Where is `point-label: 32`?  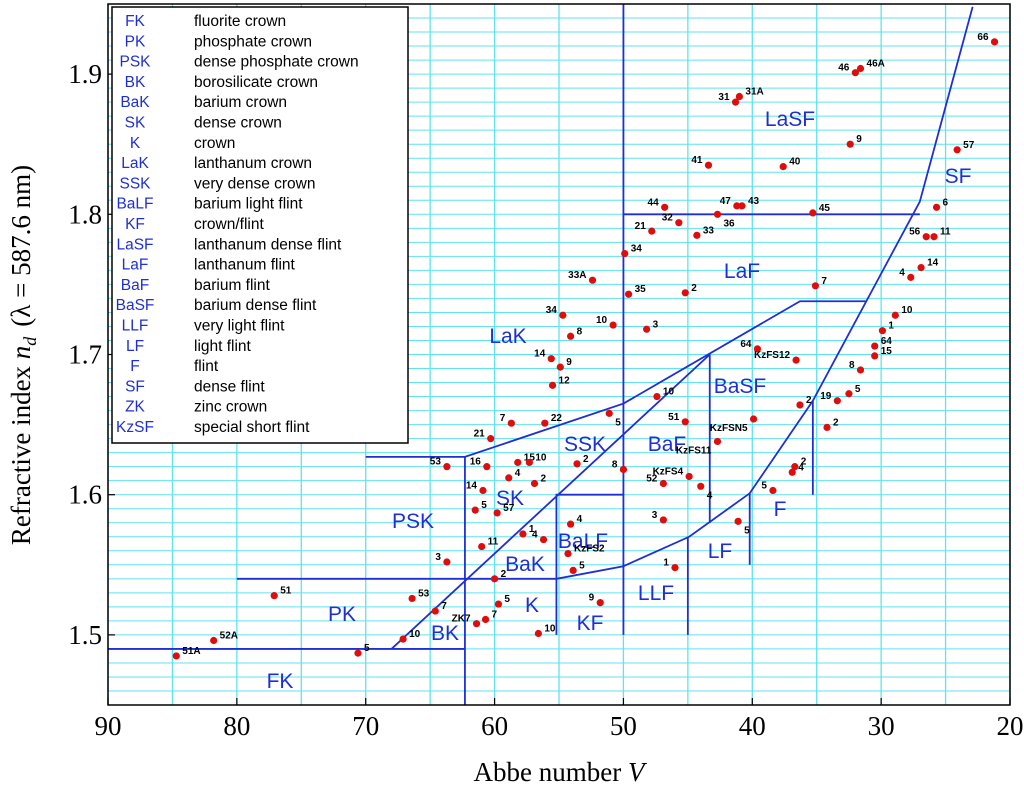
point-label: 32 is located at coordinates (668, 218).